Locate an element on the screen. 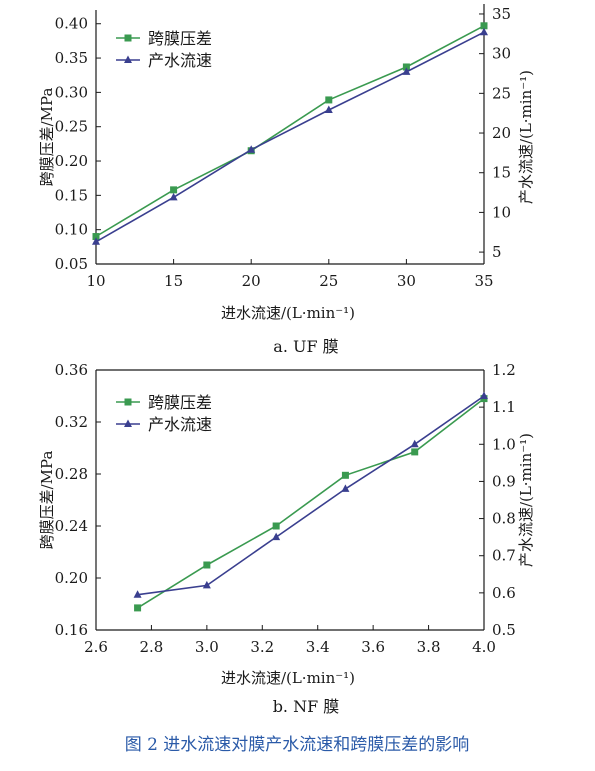  y2-tick-label: 35 is located at coordinates (501, 14).